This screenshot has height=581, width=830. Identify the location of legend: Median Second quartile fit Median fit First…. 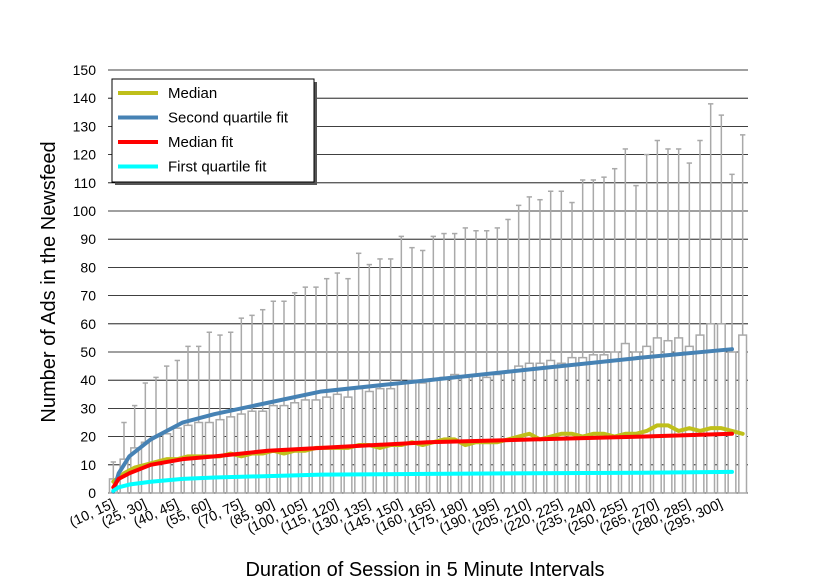
(214, 131).